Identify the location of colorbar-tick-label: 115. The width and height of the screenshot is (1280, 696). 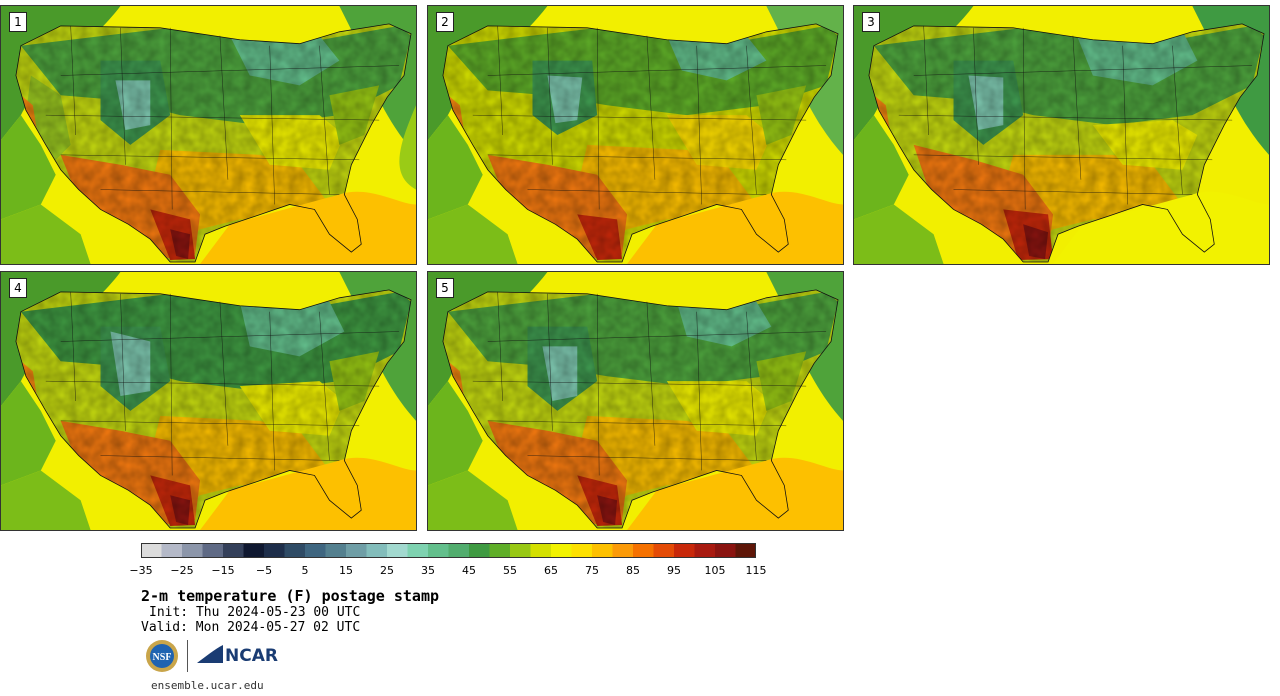
(756, 570).